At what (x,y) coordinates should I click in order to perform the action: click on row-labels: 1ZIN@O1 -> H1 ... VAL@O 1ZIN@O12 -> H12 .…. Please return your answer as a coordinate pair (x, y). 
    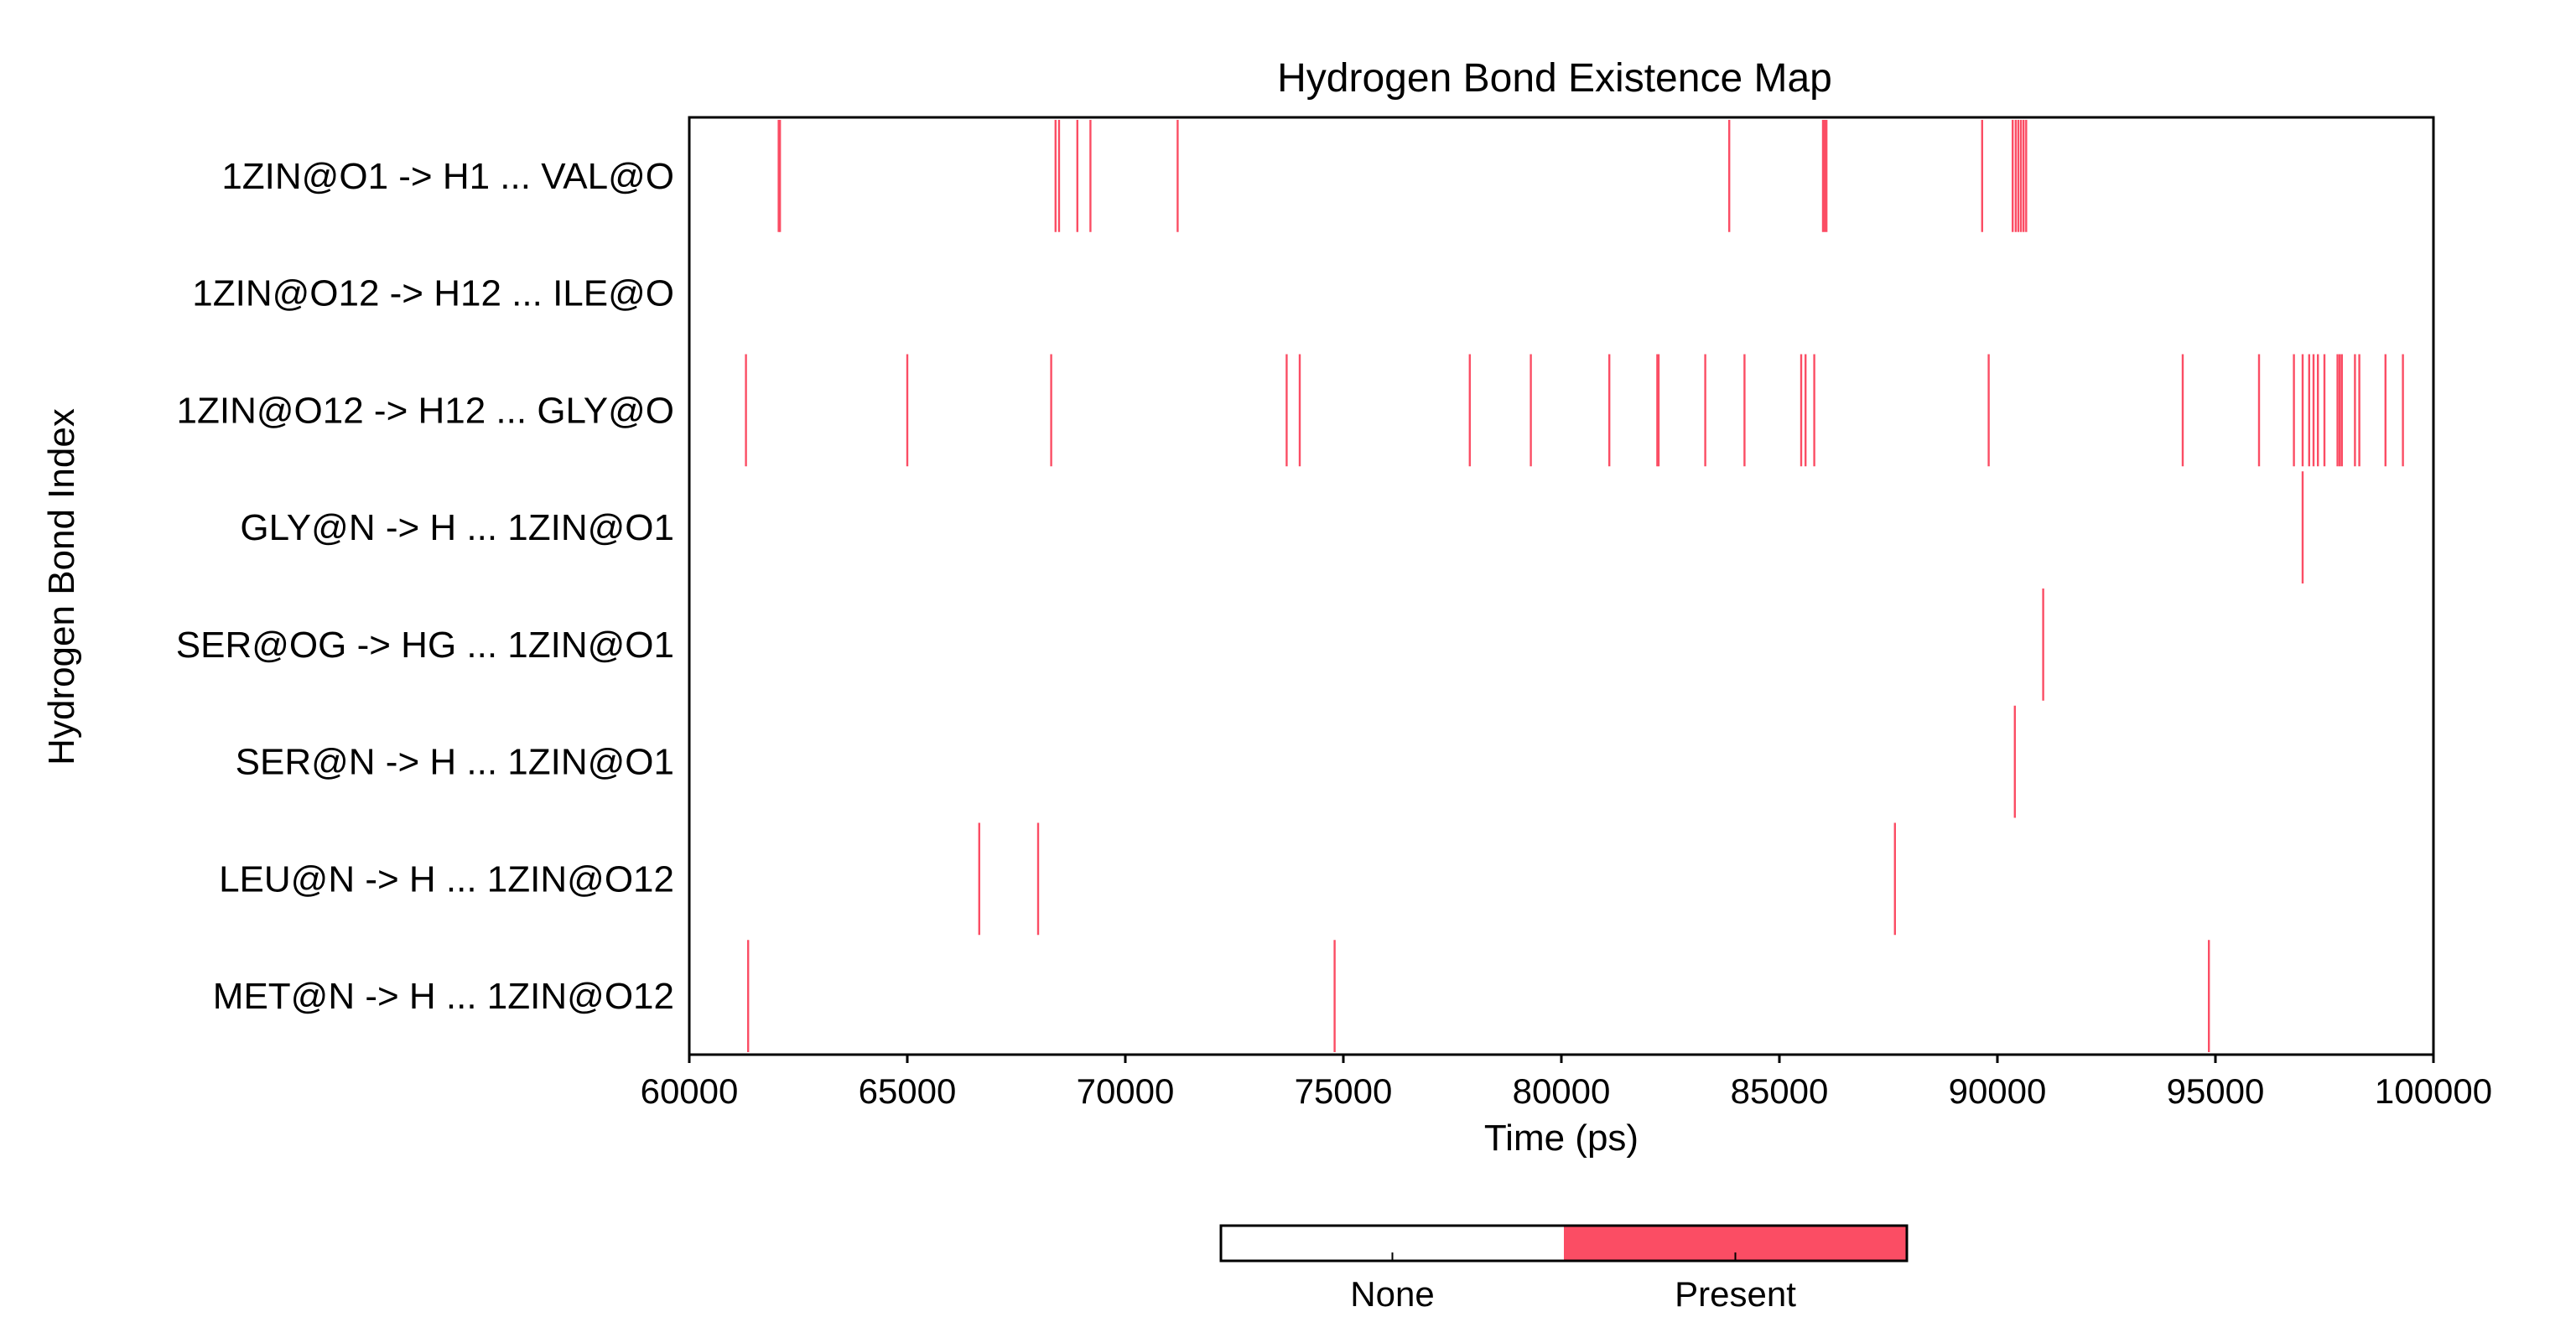
    Looking at the image, I should click on (425, 587).